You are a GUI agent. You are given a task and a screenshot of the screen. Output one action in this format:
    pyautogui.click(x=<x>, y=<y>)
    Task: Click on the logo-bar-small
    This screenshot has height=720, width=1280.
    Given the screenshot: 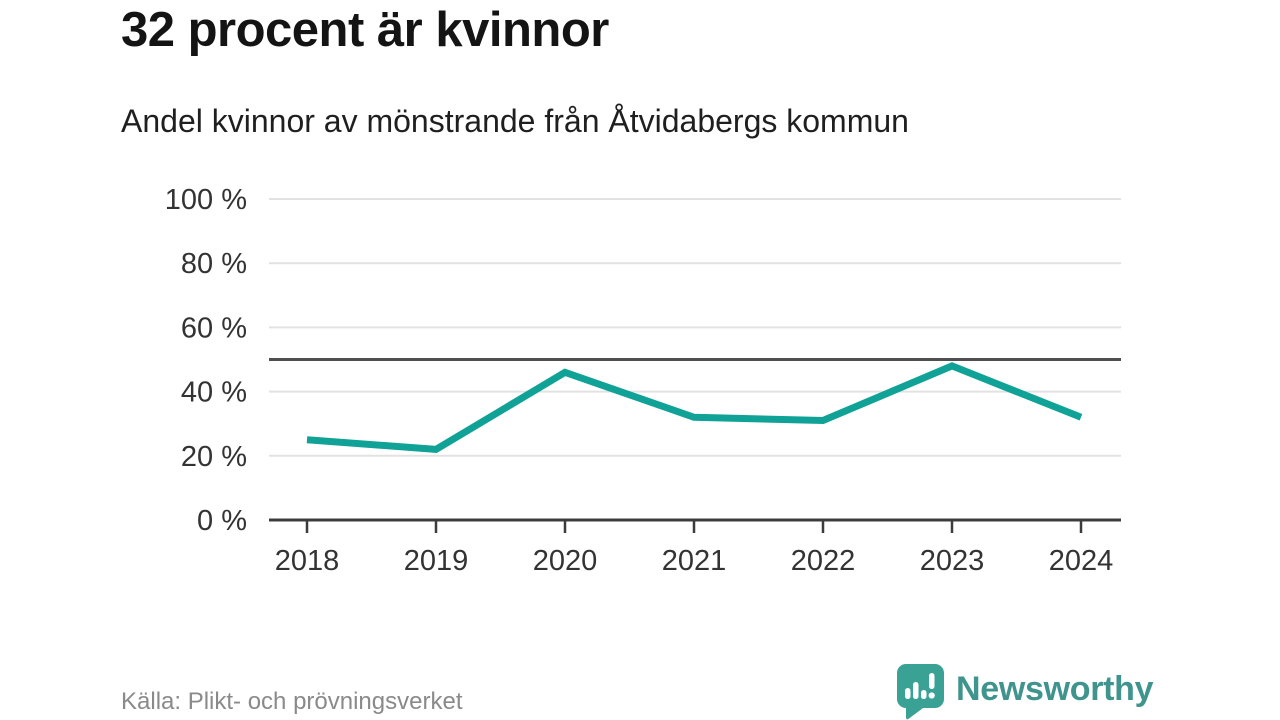 What is the action you would take?
    pyautogui.click(x=908, y=693)
    